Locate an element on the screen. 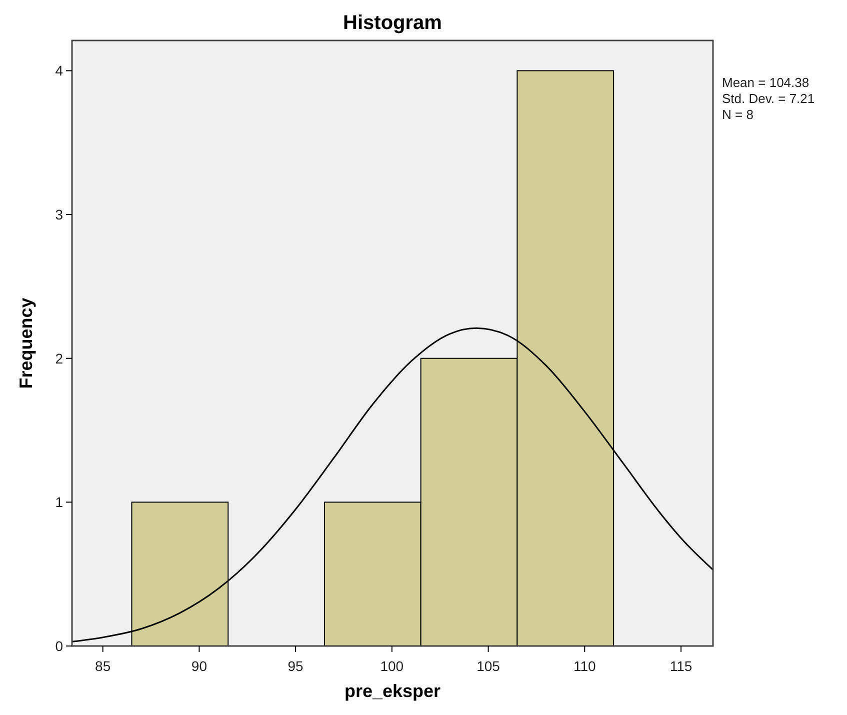  text: Std. Dev. = 7.21 is located at coordinates (768, 98).